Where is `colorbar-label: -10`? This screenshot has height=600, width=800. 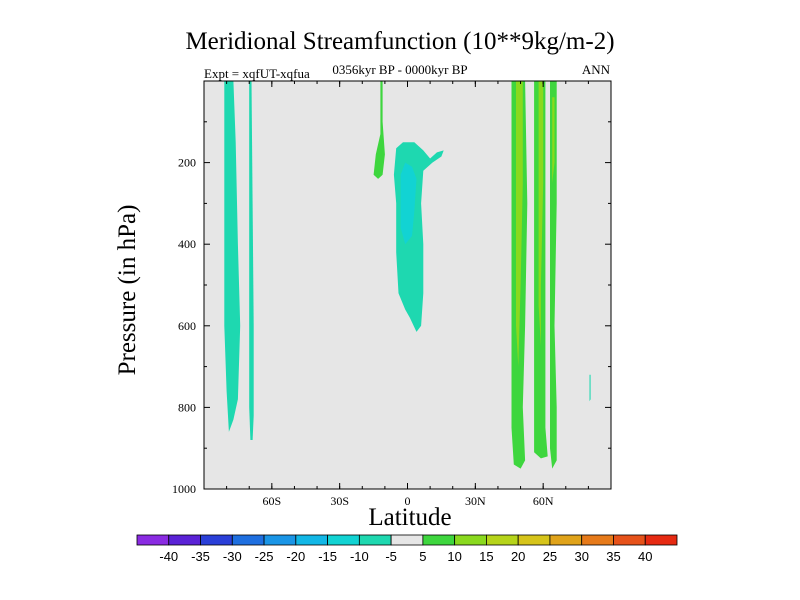 colorbar-label: -10 is located at coordinates (359, 556).